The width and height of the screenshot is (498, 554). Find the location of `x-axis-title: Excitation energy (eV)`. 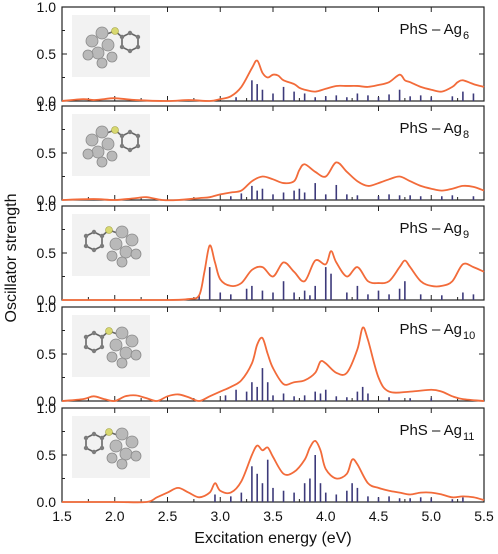

x-axis-title: Excitation energy (eV) is located at coordinates (272, 538).